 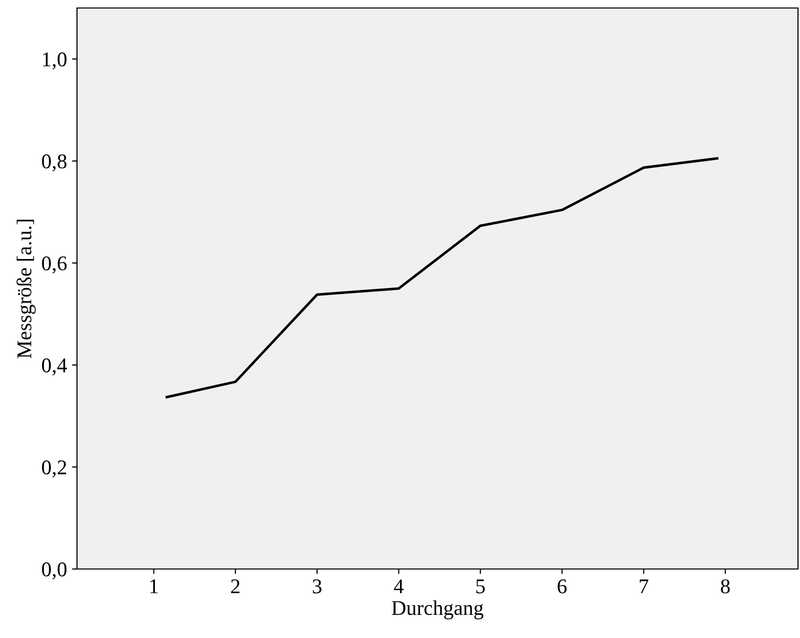 What do you see at coordinates (399, 586) in the screenshot?
I see `x-tick-label: 4` at bounding box center [399, 586].